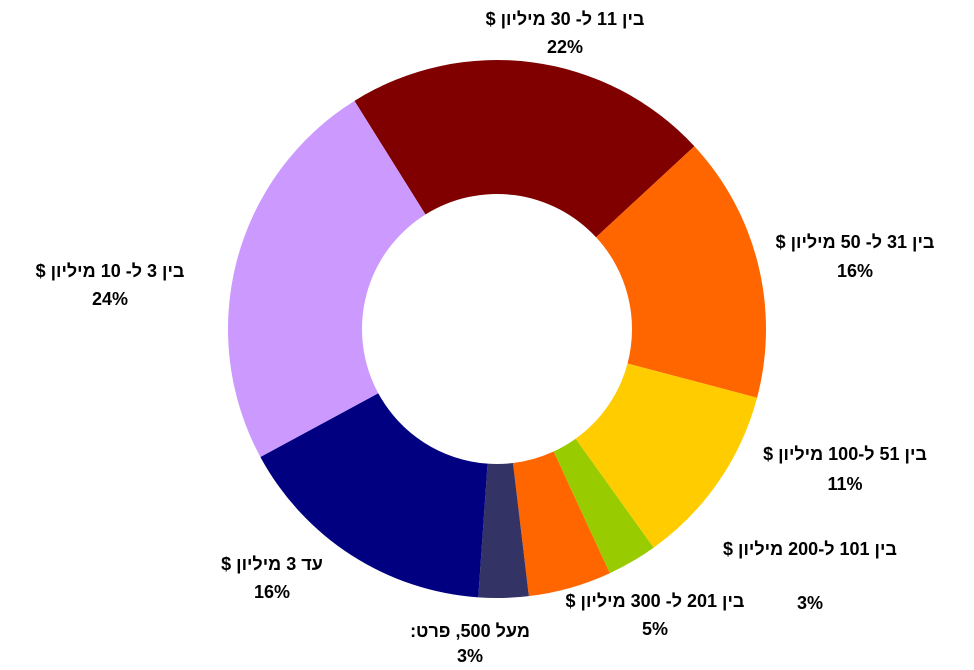 Image resolution: width=974 pixels, height=670 pixels. I want to click on segment-label: בין 31 ל- 50 מיליון $, so click(855, 242).